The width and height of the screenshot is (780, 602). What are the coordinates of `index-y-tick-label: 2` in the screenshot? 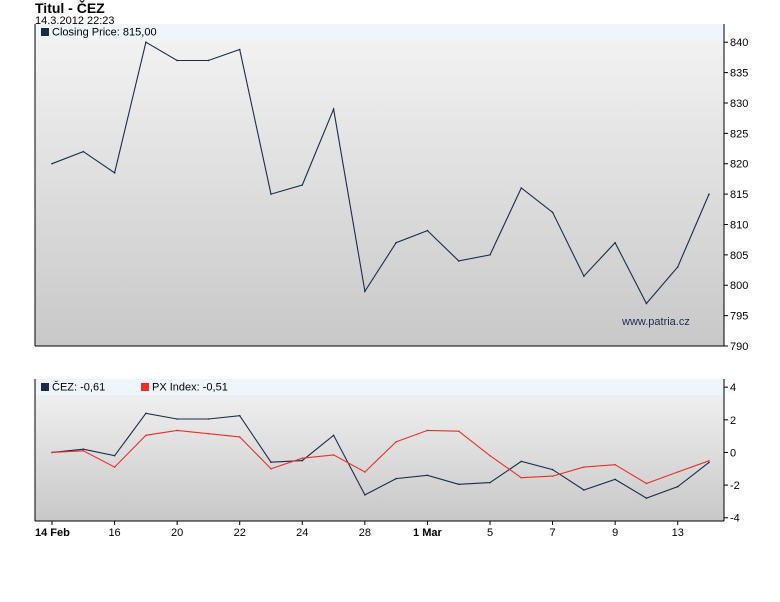 It's located at (733, 421).